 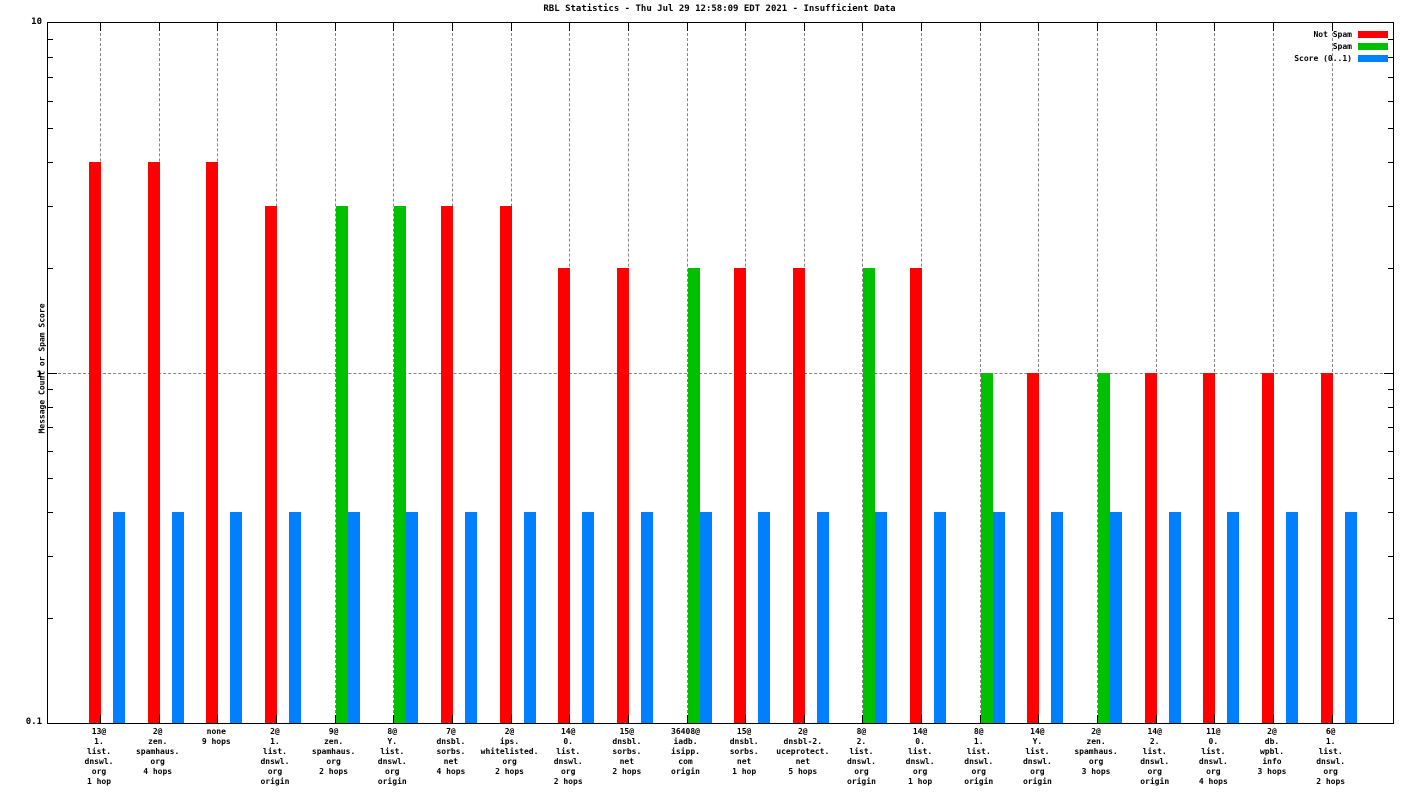 What do you see at coordinates (685, 761) in the screenshot?
I see `x-label-line: com` at bounding box center [685, 761].